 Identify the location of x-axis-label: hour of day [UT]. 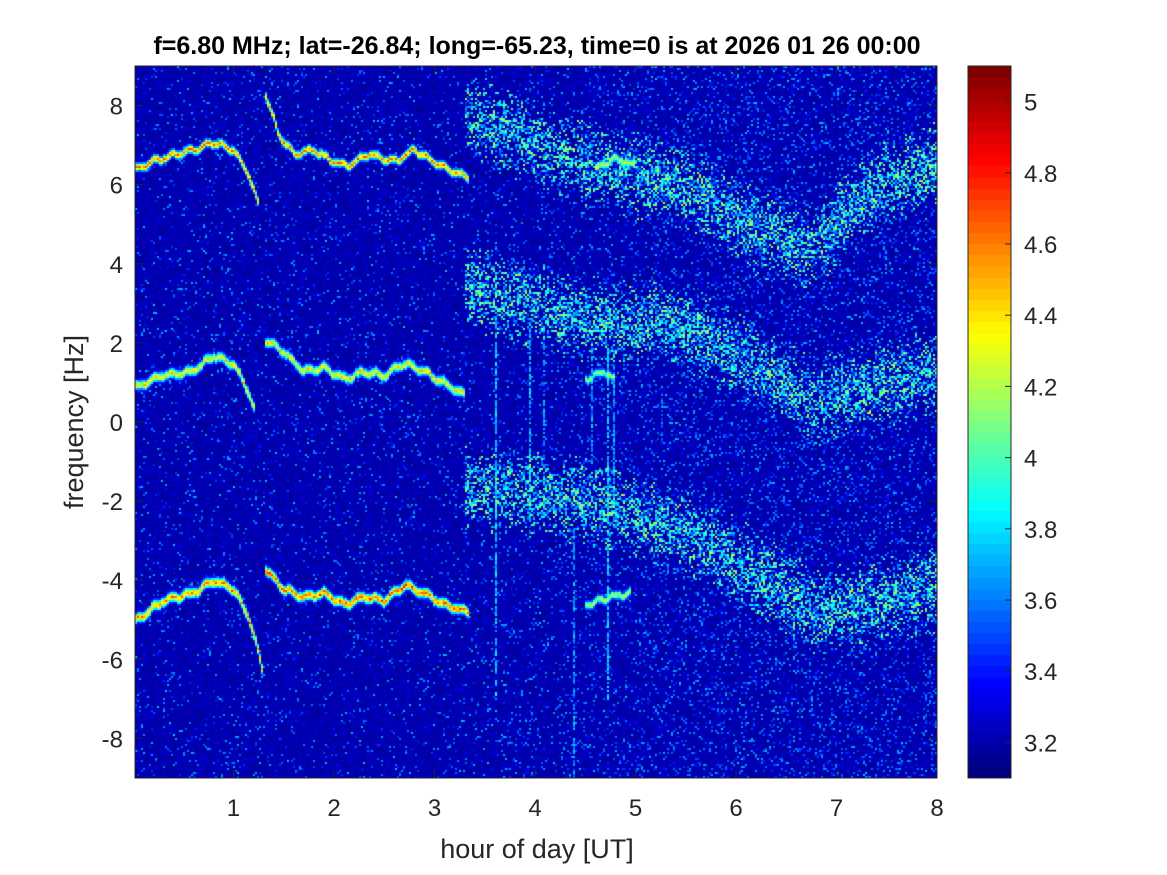
(537, 849).